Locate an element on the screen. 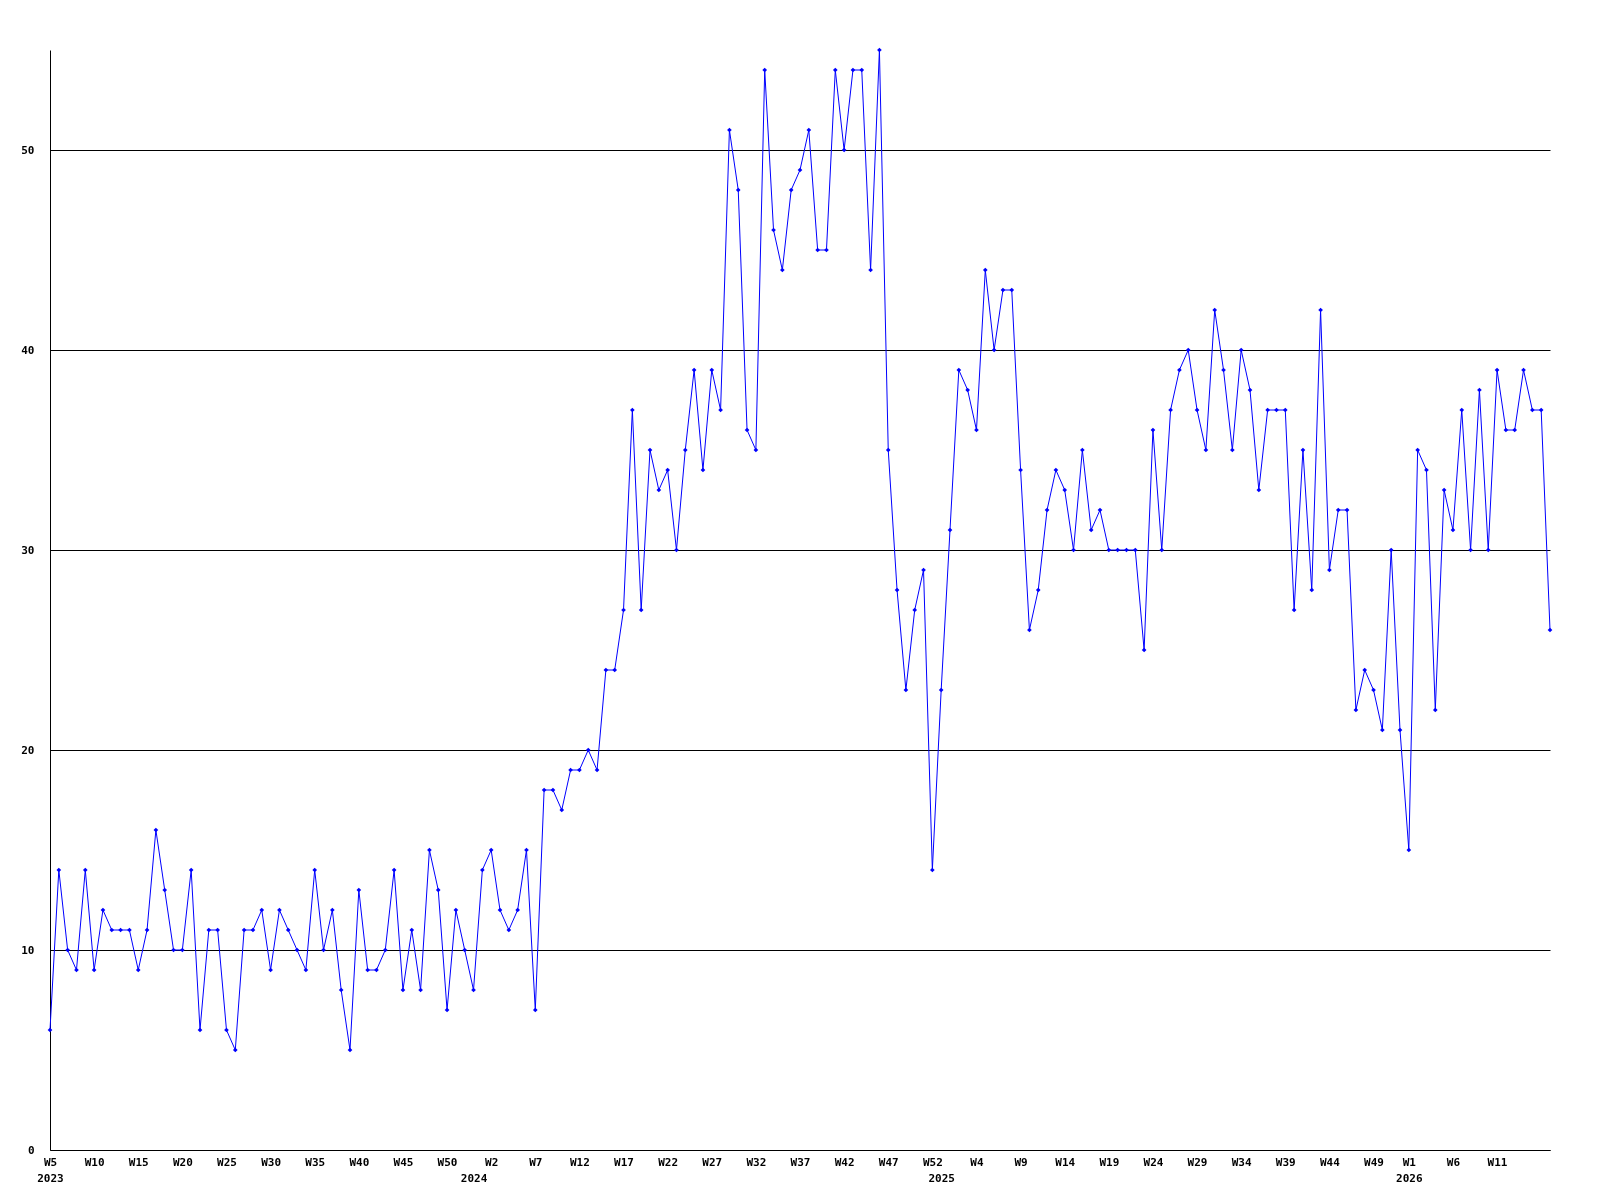 The height and width of the screenshot is (1200, 1600). x-tick-label: W37 is located at coordinates (800, 1162).